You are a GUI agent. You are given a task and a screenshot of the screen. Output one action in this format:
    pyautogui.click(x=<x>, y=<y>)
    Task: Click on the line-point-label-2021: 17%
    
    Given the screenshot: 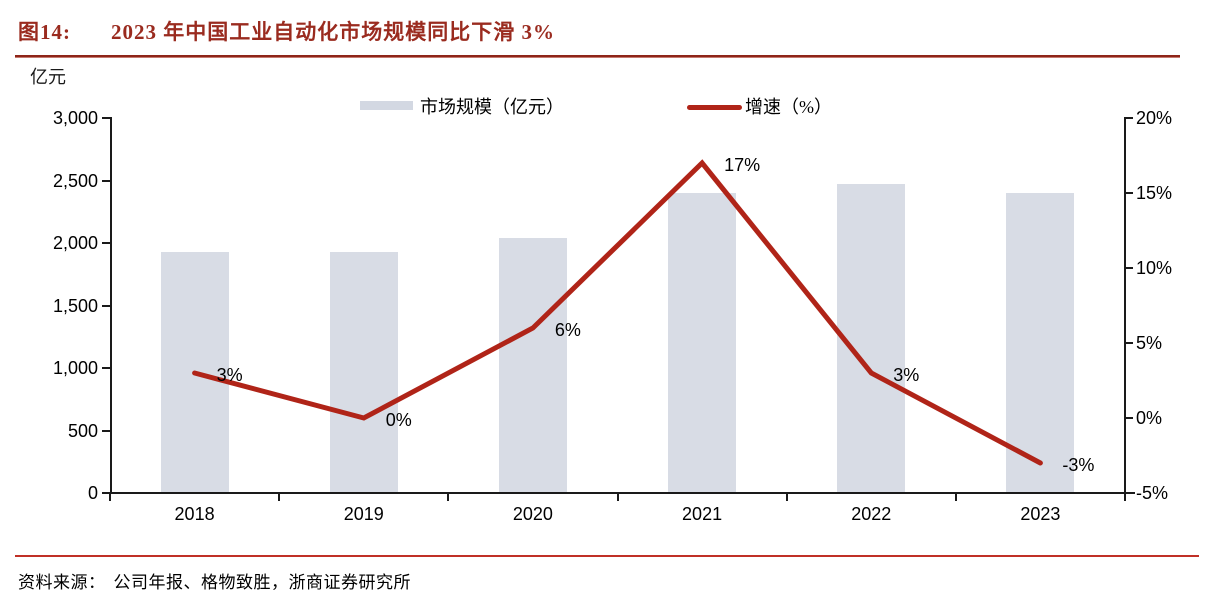 What is the action you would take?
    pyautogui.click(x=742, y=165)
    